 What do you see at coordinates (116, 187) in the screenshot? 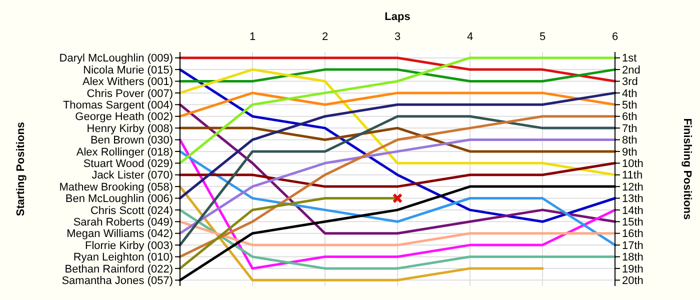
I see `text: Mathew Brooking (058)` at bounding box center [116, 187].